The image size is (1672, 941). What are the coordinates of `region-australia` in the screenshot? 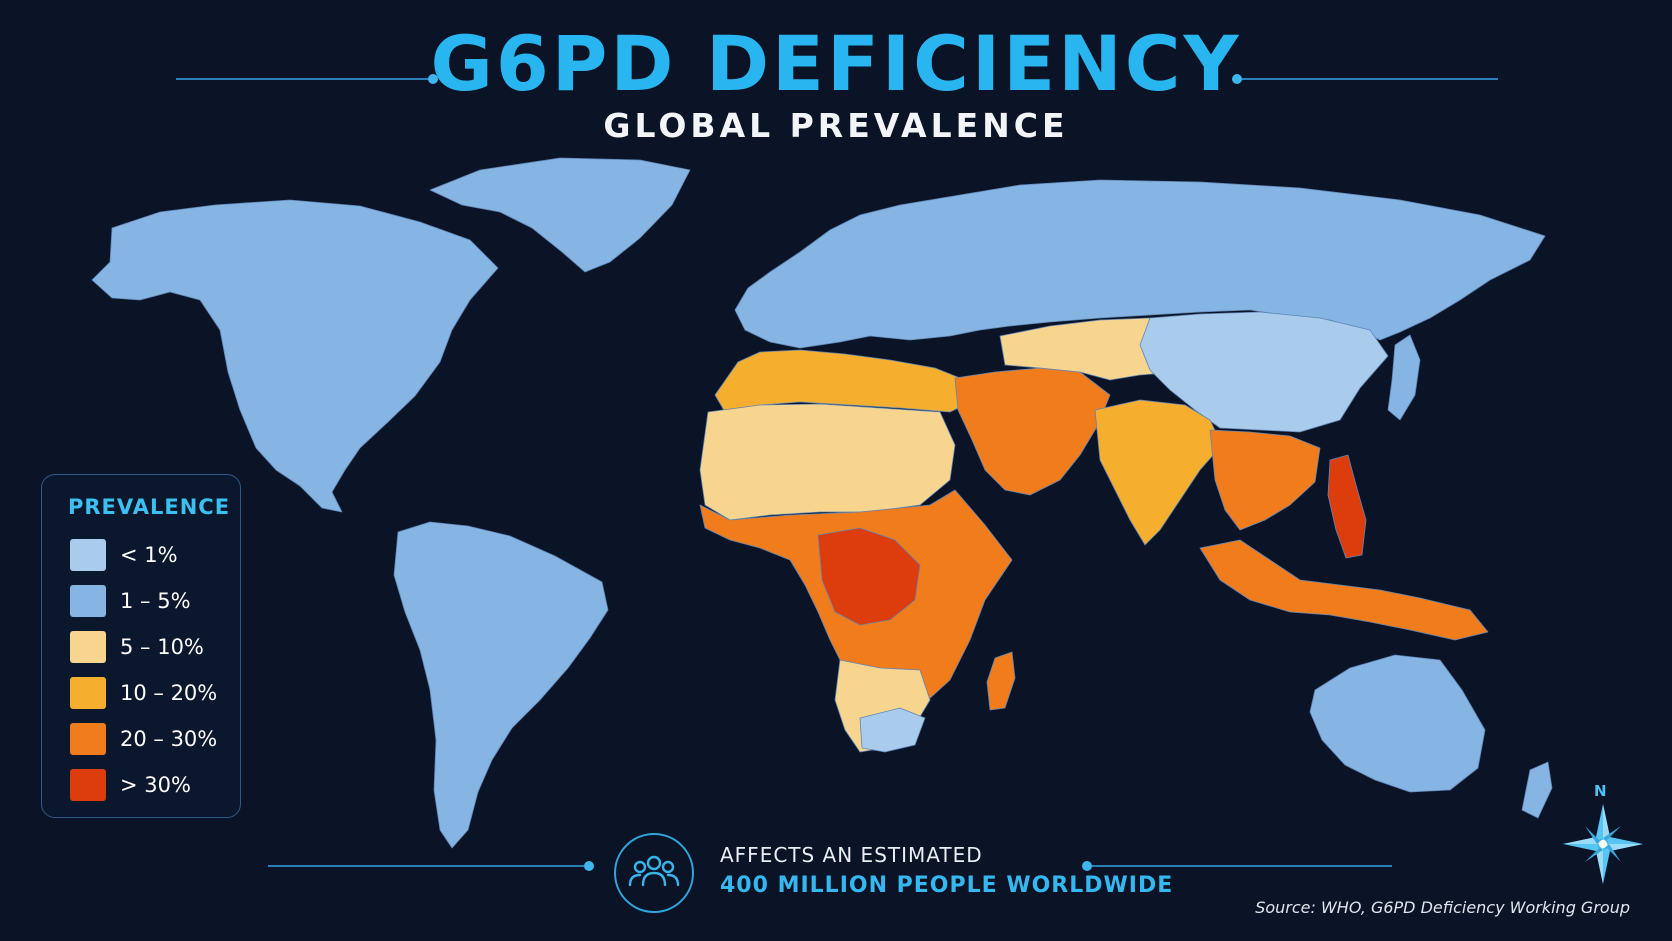 It's located at (1397, 723).